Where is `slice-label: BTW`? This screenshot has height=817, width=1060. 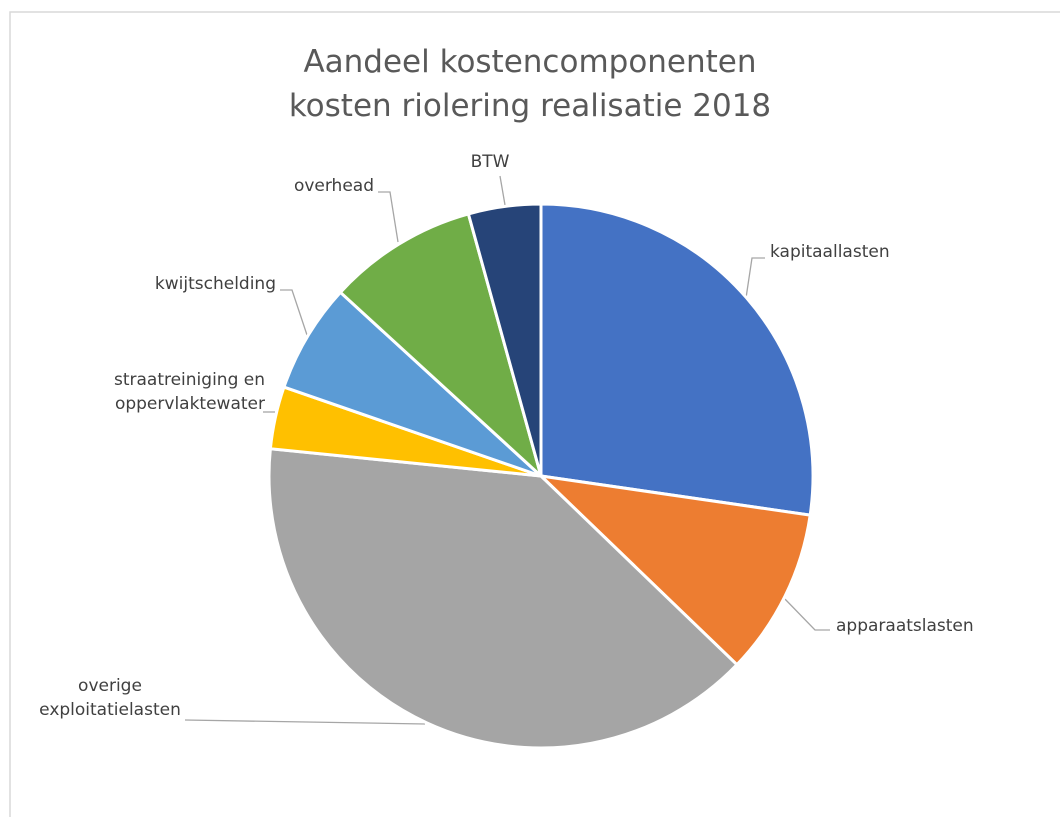
slice-label: BTW is located at coordinates (490, 162).